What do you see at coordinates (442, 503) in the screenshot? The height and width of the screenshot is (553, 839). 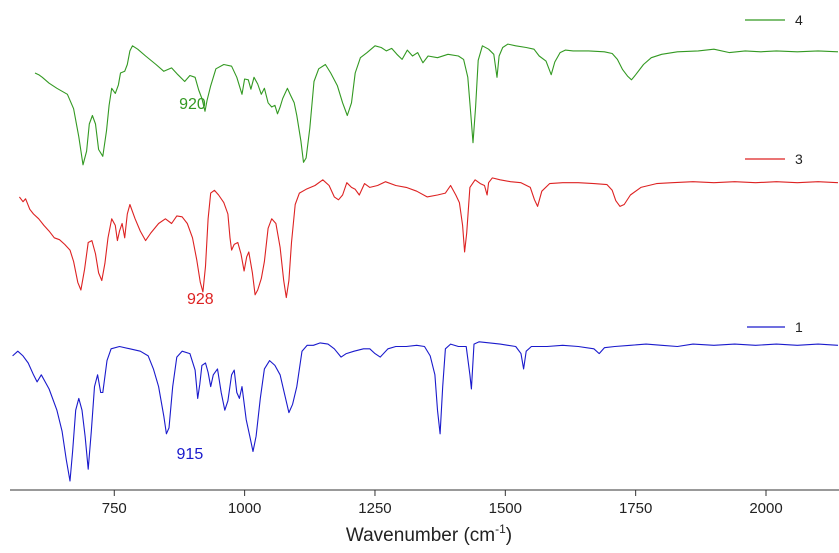 I see `x-axis-ticks: 750 1000 1250 1500 1750 2000` at bounding box center [442, 503].